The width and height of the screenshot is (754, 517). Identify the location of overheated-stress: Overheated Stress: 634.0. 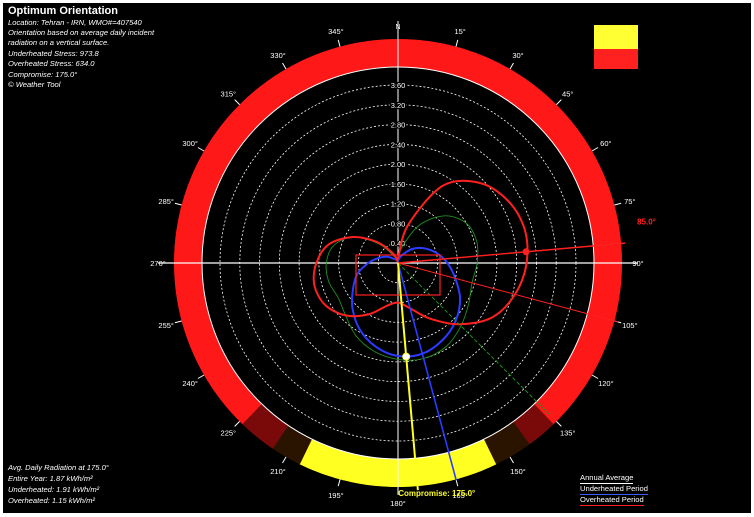
(51, 63).